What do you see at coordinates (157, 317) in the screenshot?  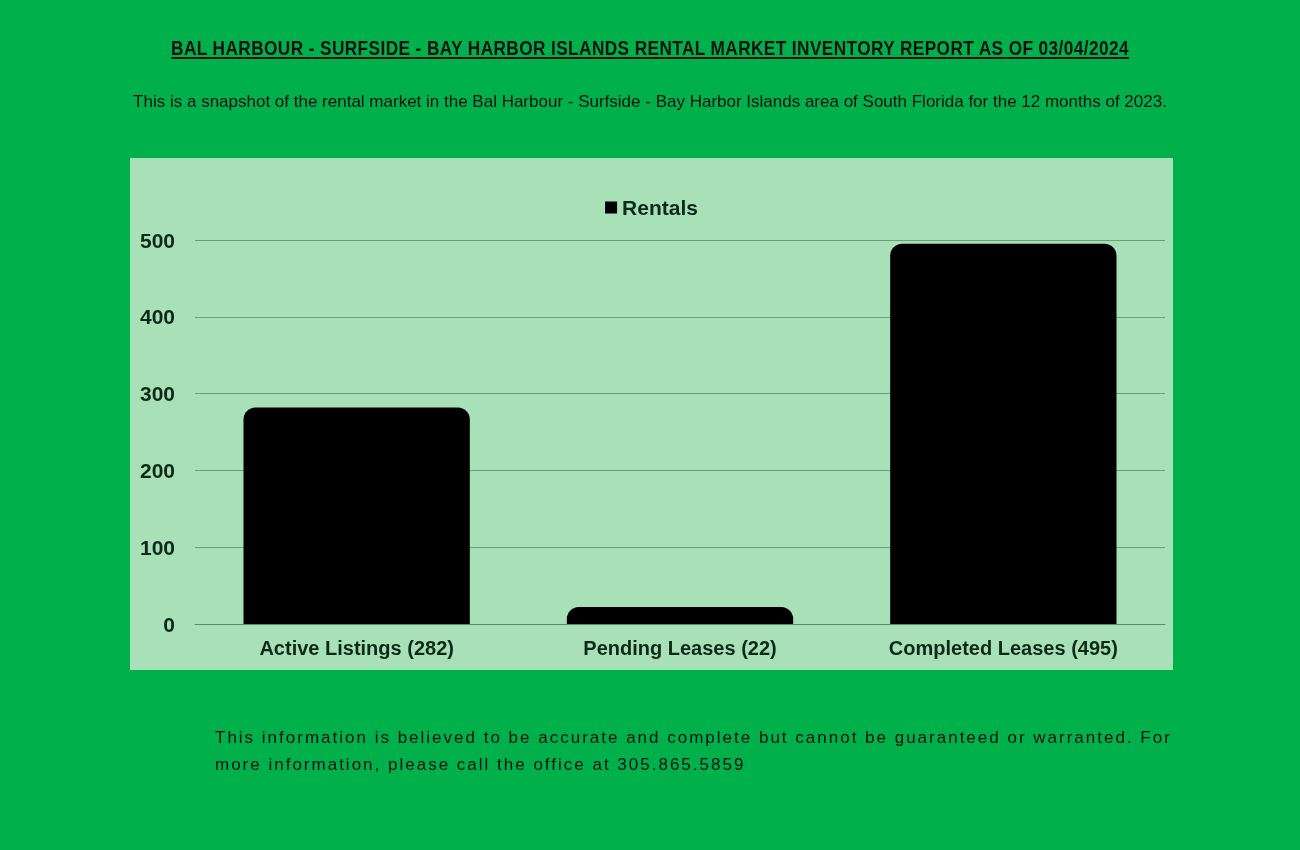 I see `y-tick-label: 400` at bounding box center [157, 317].